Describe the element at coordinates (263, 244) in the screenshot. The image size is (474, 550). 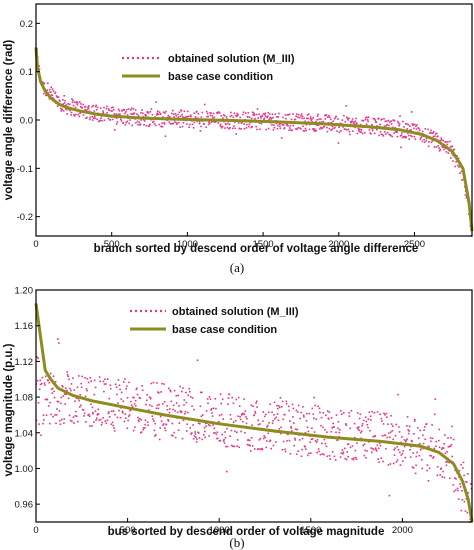
I see `panel-a-xtick-label: 1500` at that location.